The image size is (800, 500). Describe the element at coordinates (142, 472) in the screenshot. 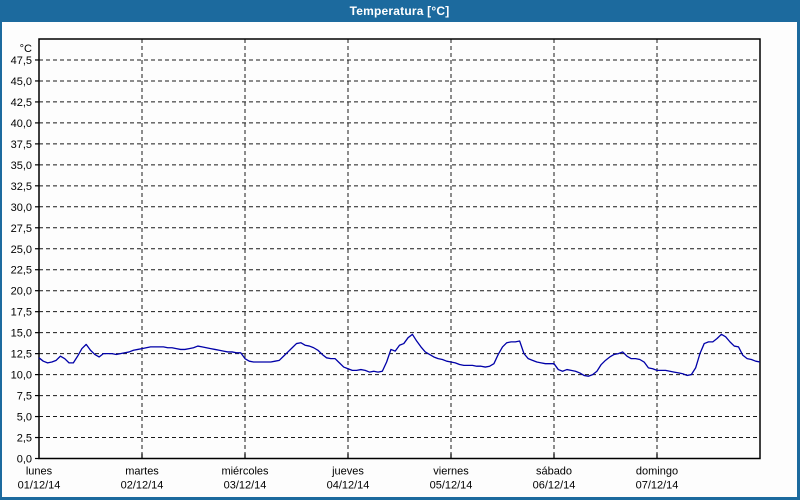

I see `x-day-label: martes` at that location.